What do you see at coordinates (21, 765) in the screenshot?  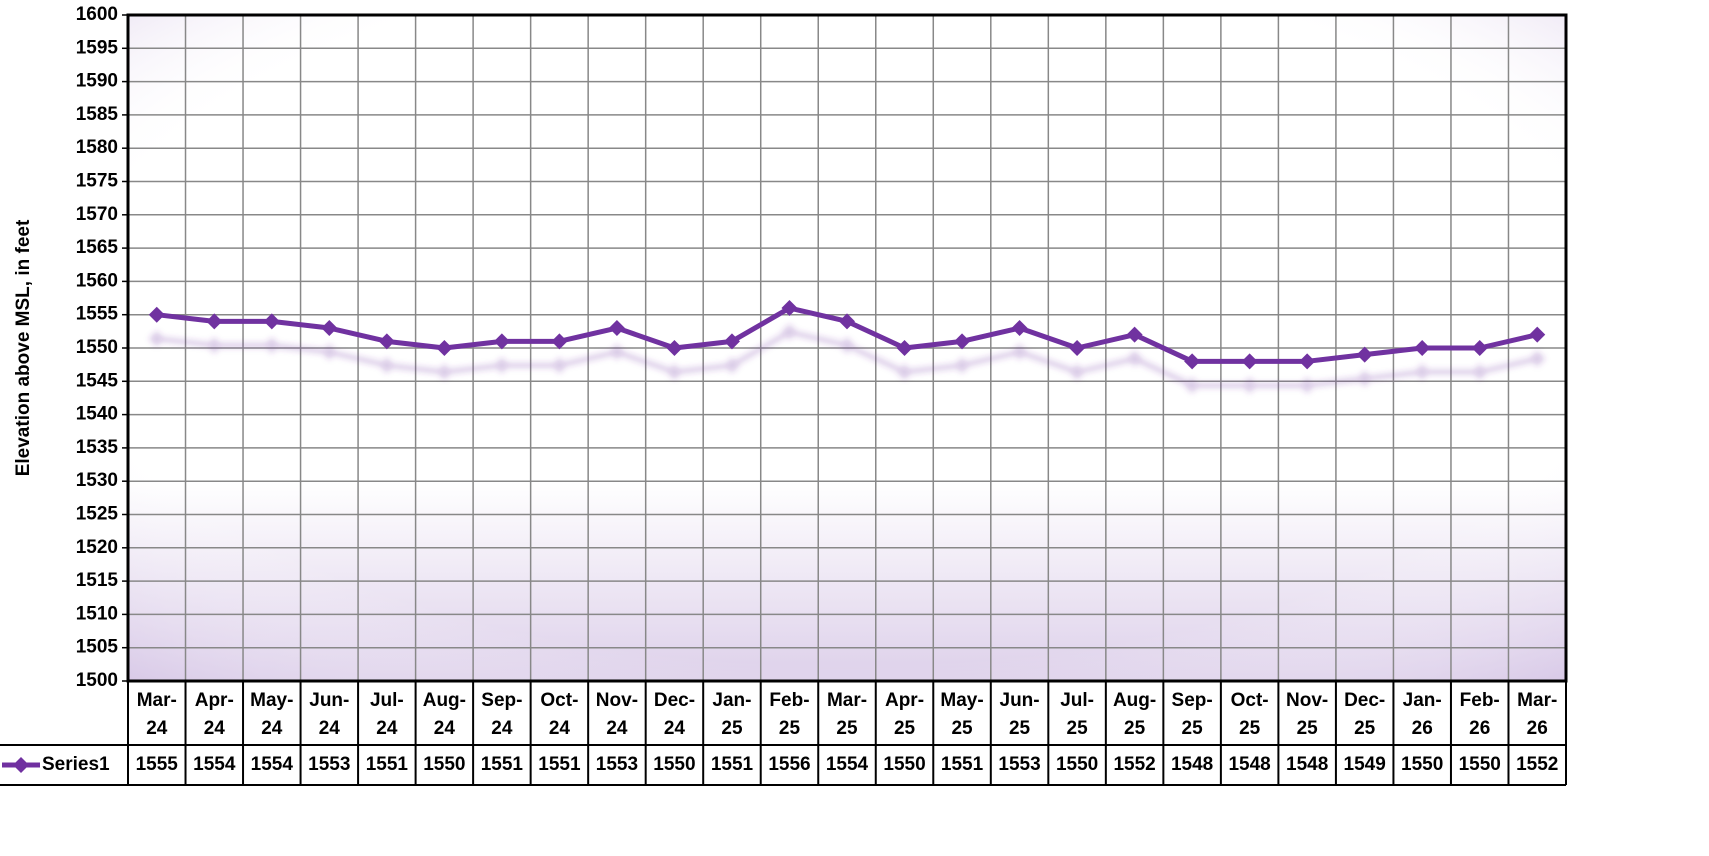 I see `legend-key-marker` at bounding box center [21, 765].